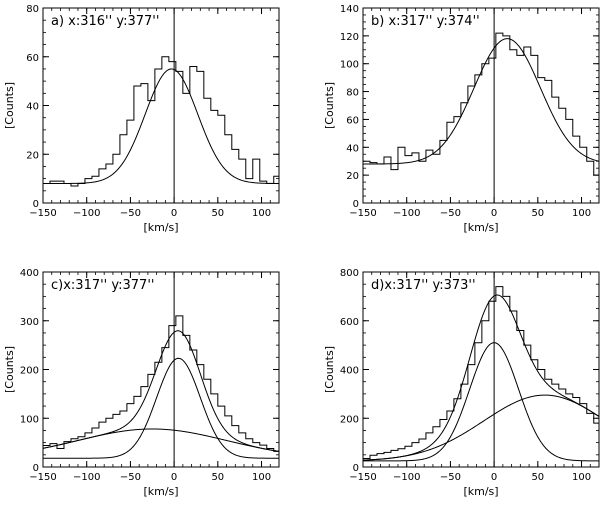  Describe the element at coordinates (425, 21) in the screenshot. I see `panel-title: b) x:317'' y:374''` at that location.